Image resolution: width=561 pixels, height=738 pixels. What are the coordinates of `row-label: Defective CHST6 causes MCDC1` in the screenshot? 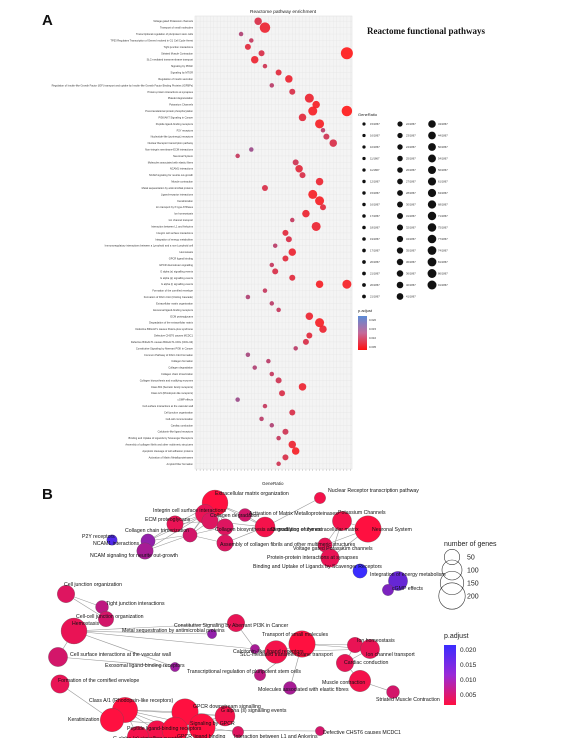 It's located at (173, 336).